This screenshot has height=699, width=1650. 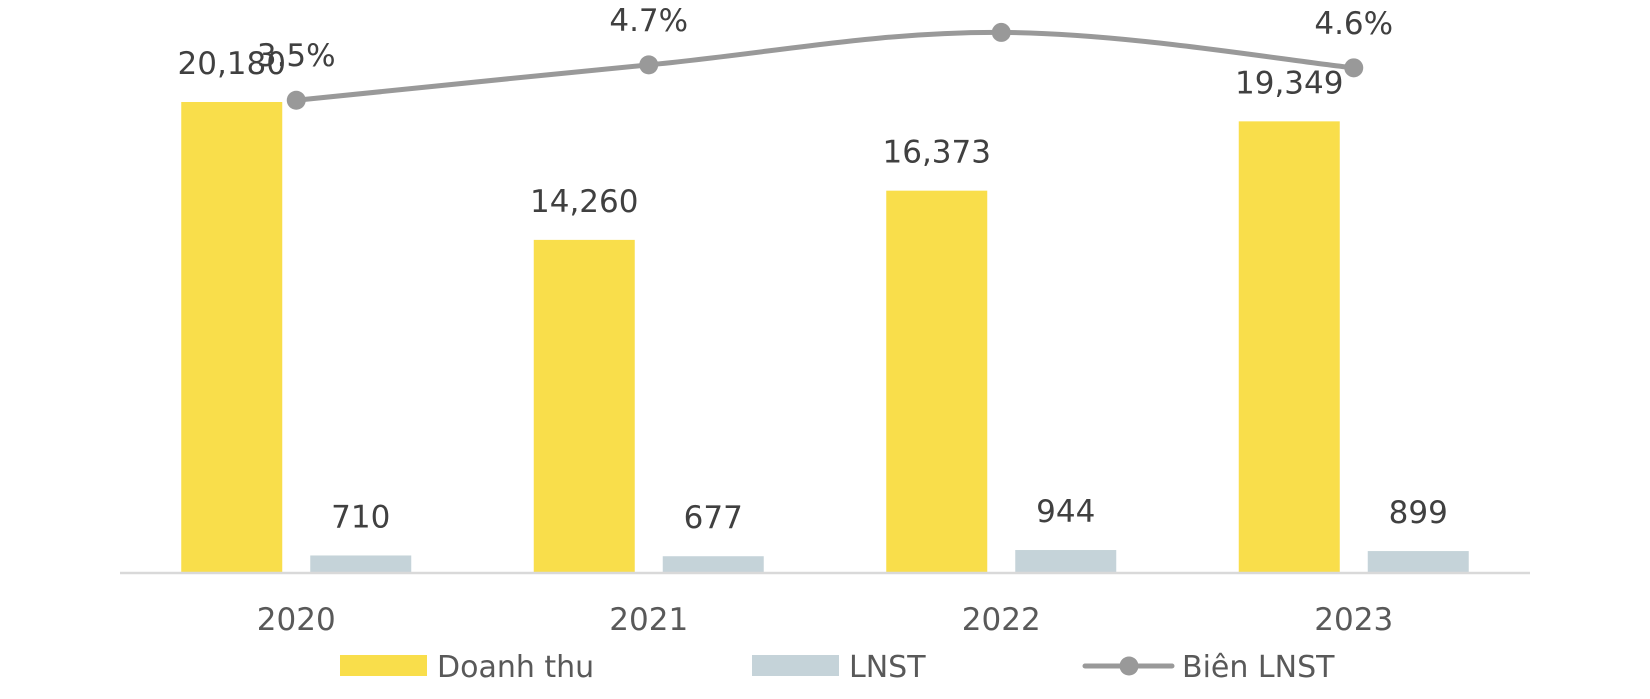 What do you see at coordinates (1353, 24) in the screenshot?
I see `data-label-bien-lnst-2023: 4.6%` at bounding box center [1353, 24].